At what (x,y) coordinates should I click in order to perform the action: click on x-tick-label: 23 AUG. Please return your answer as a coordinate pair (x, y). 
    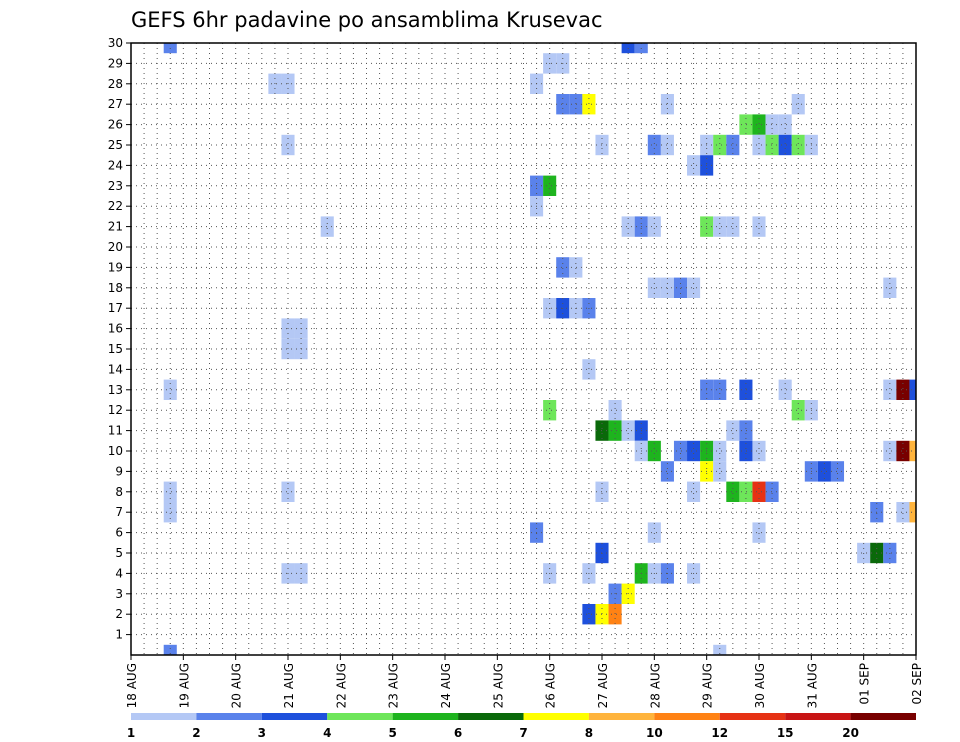
    Looking at the image, I should click on (394, 685).